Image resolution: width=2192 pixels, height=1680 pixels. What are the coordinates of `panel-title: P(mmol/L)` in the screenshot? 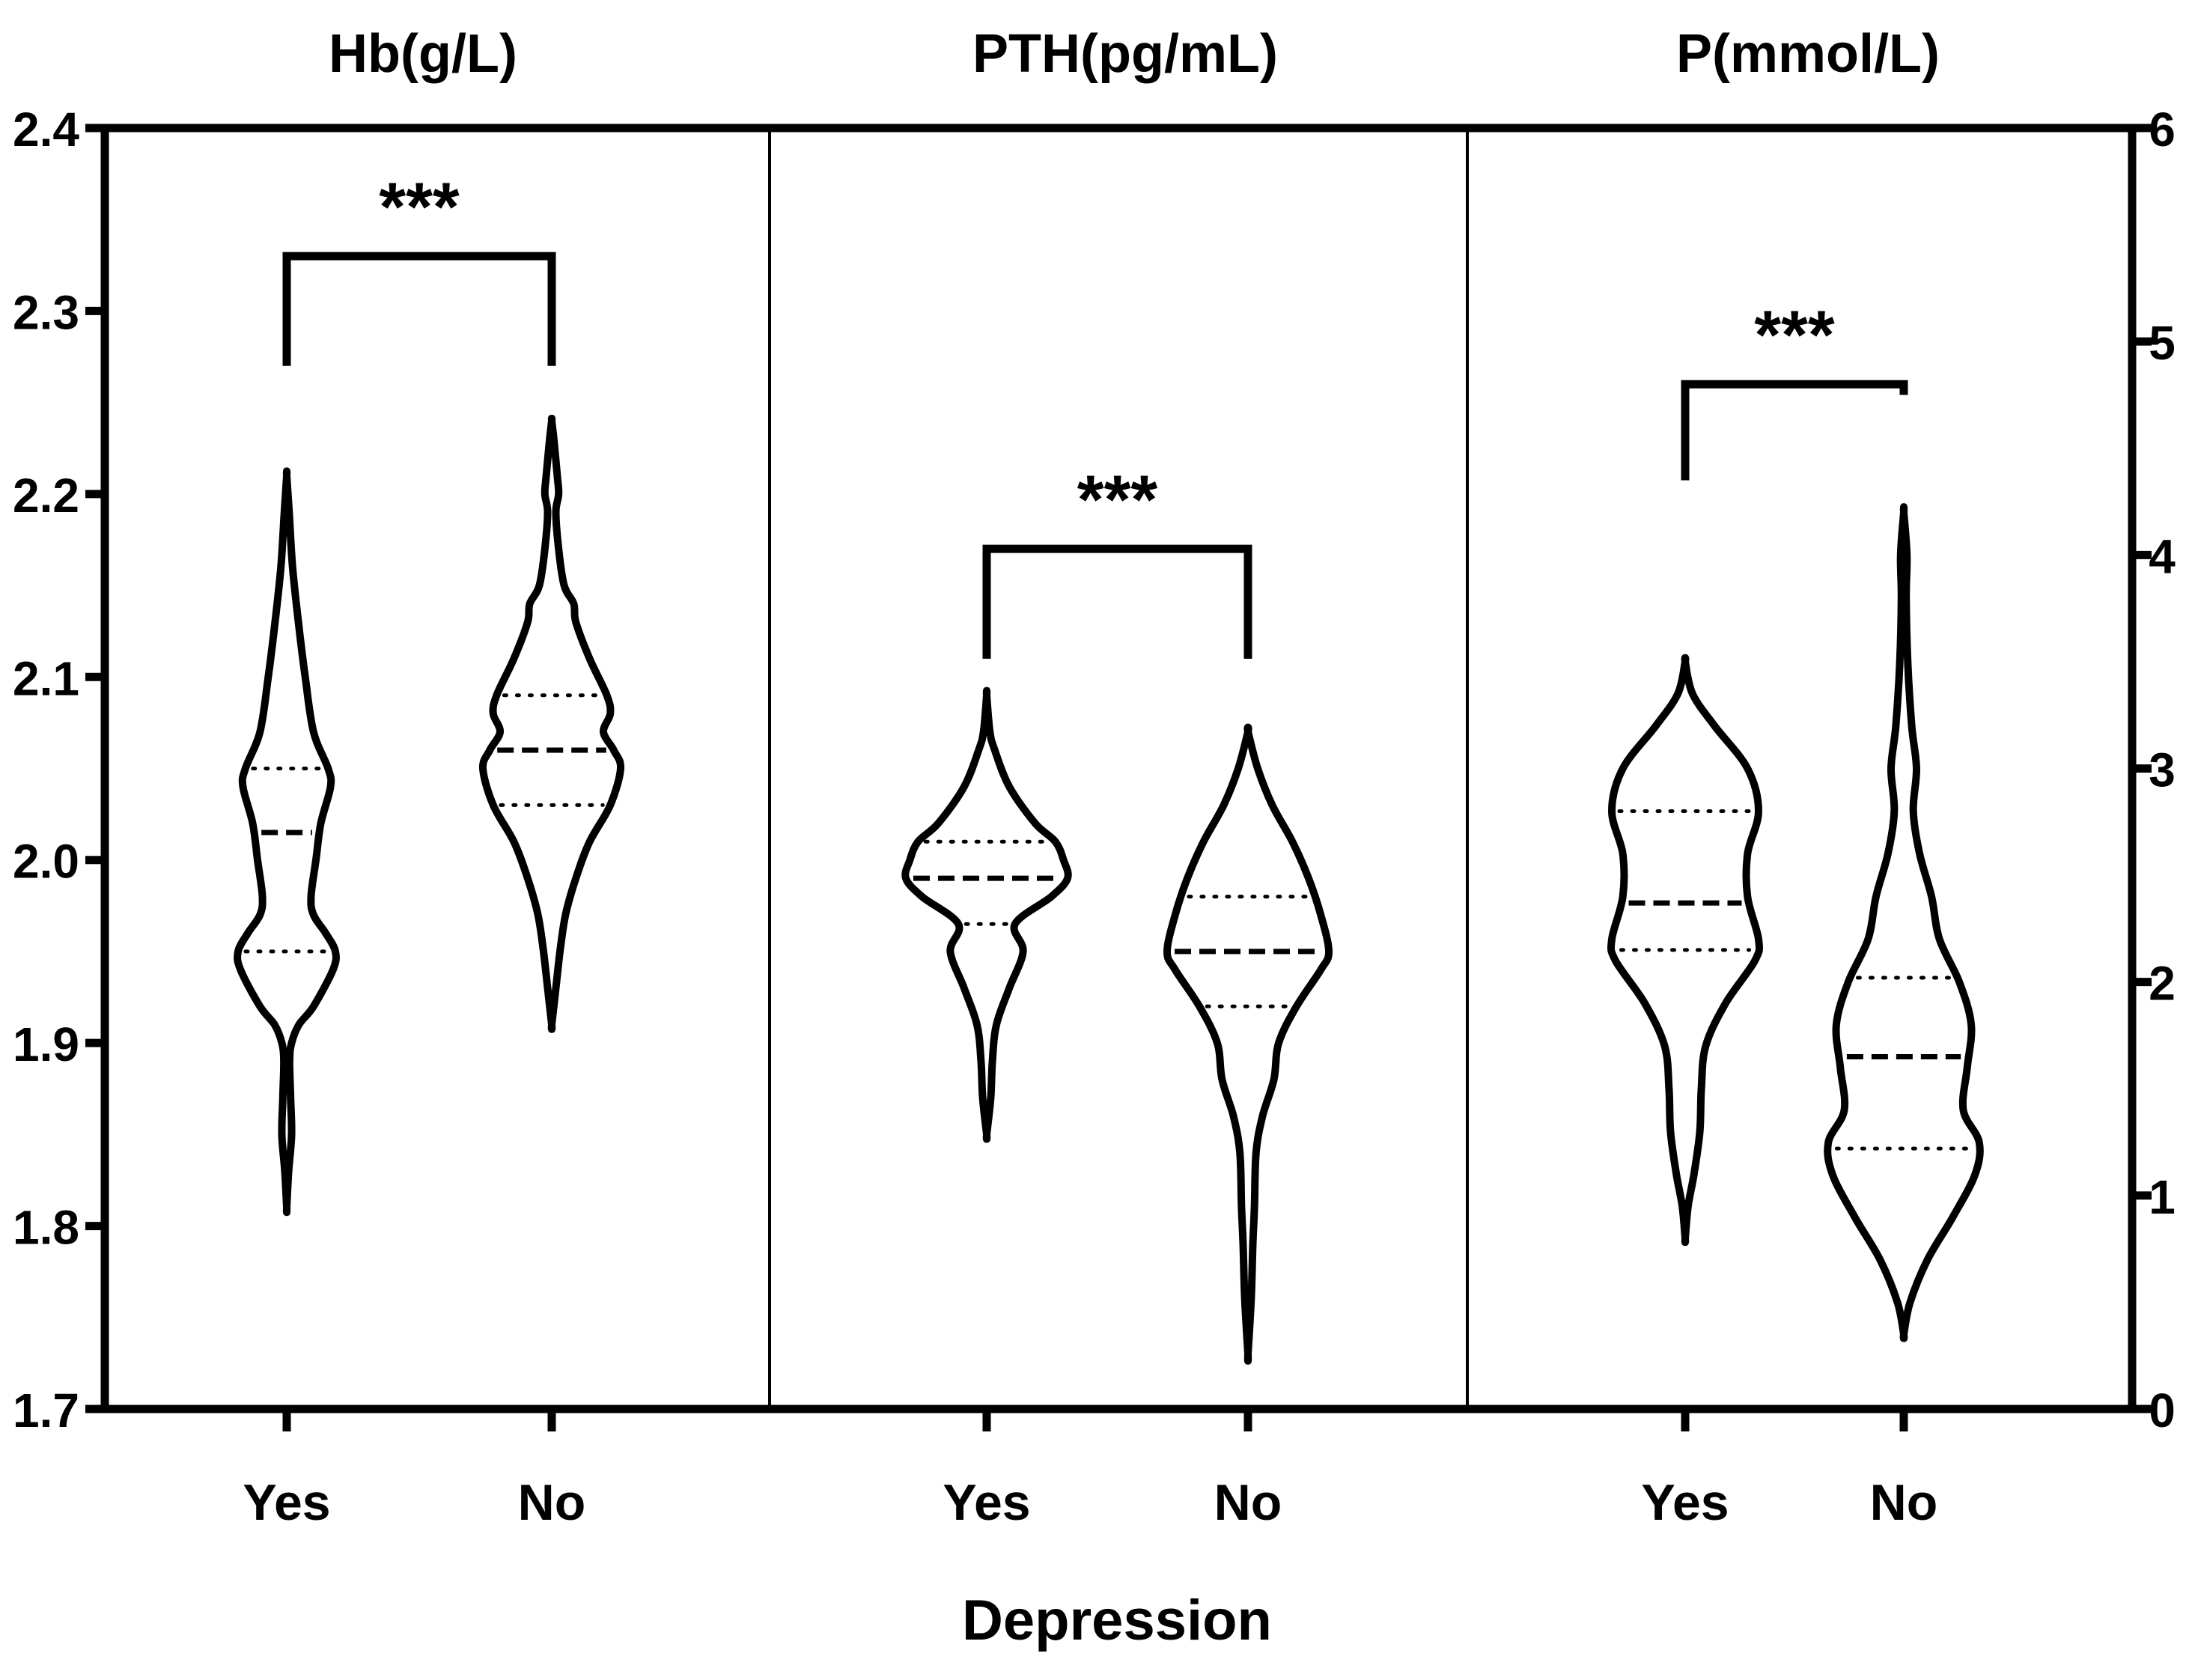 It's located at (1808, 54).